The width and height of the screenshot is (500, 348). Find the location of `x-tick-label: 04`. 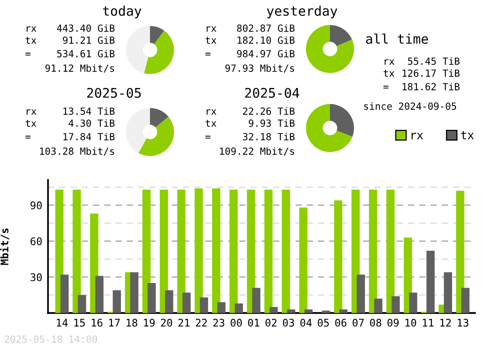

x-tick-label: 04 is located at coordinates (306, 322).